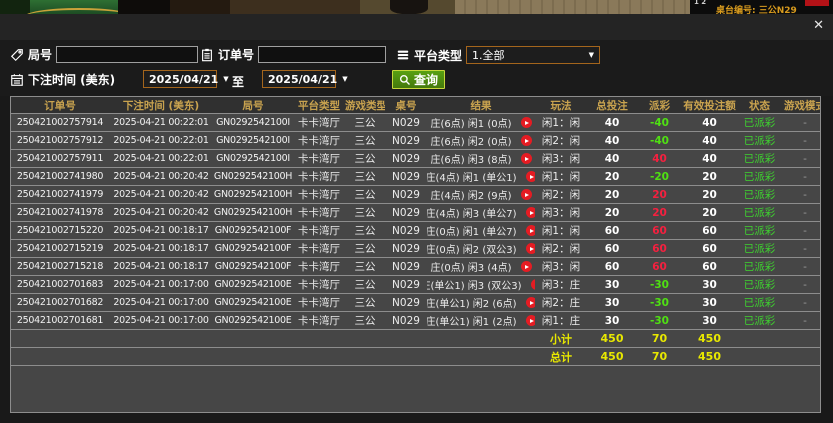 The height and width of the screenshot is (423, 833). Describe the element at coordinates (60, 230) in the screenshot. I see `order-number-cell: 250421002715220` at that location.